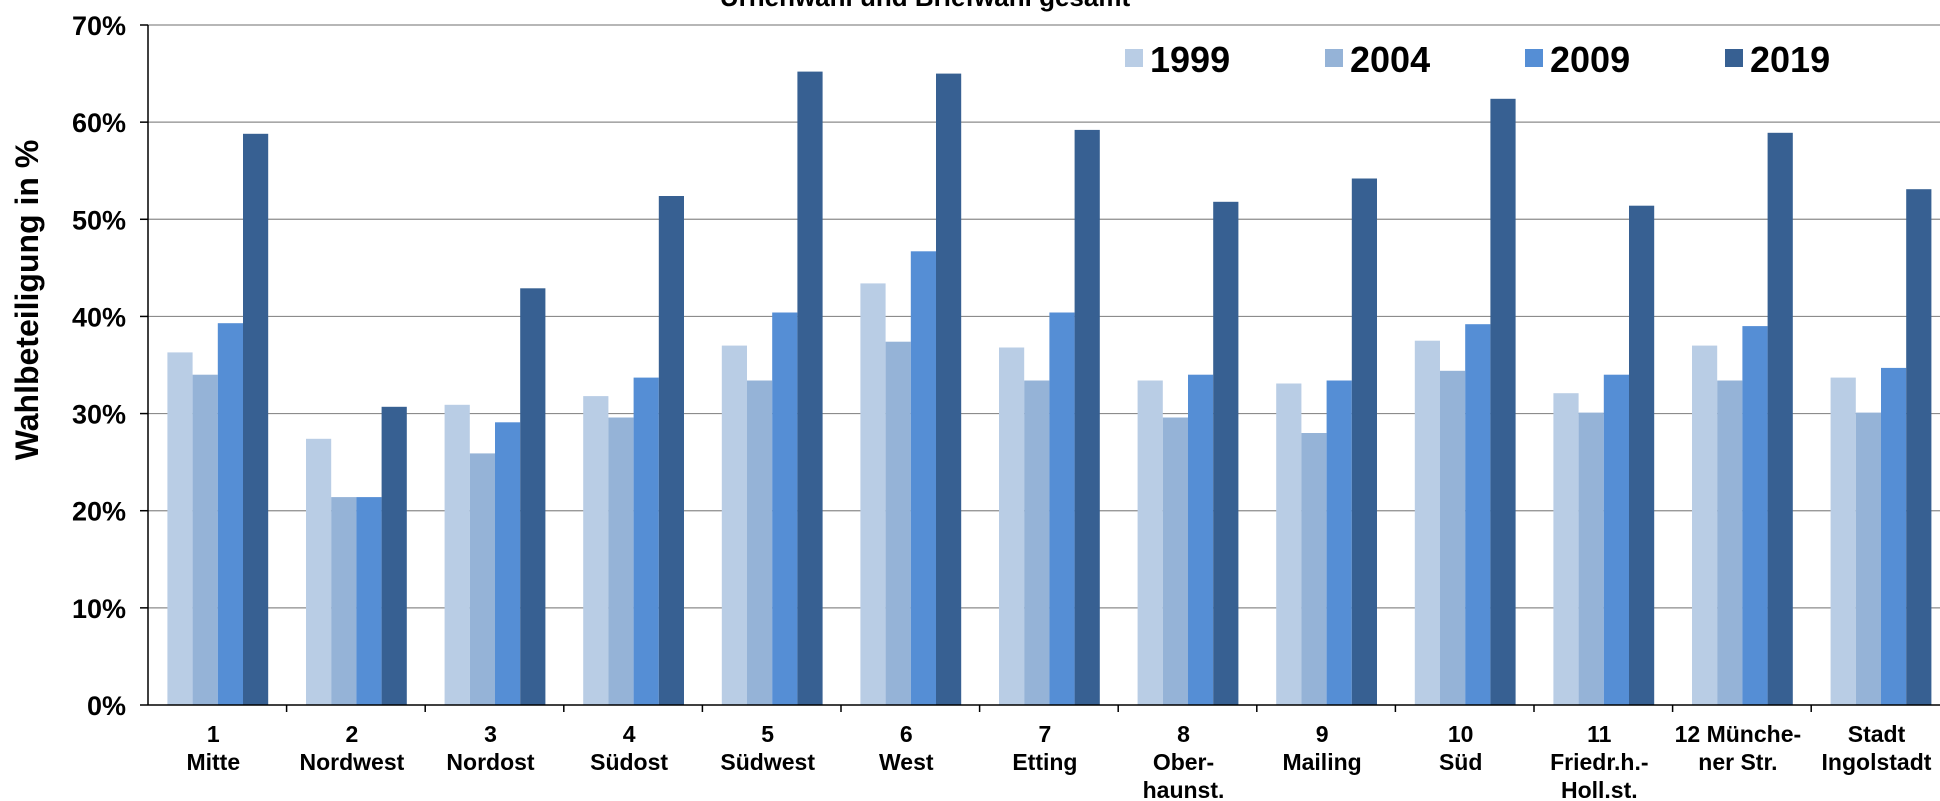 The width and height of the screenshot is (1940, 801). What do you see at coordinates (99, 415) in the screenshot?
I see `y-tick-label: 30%` at bounding box center [99, 415].